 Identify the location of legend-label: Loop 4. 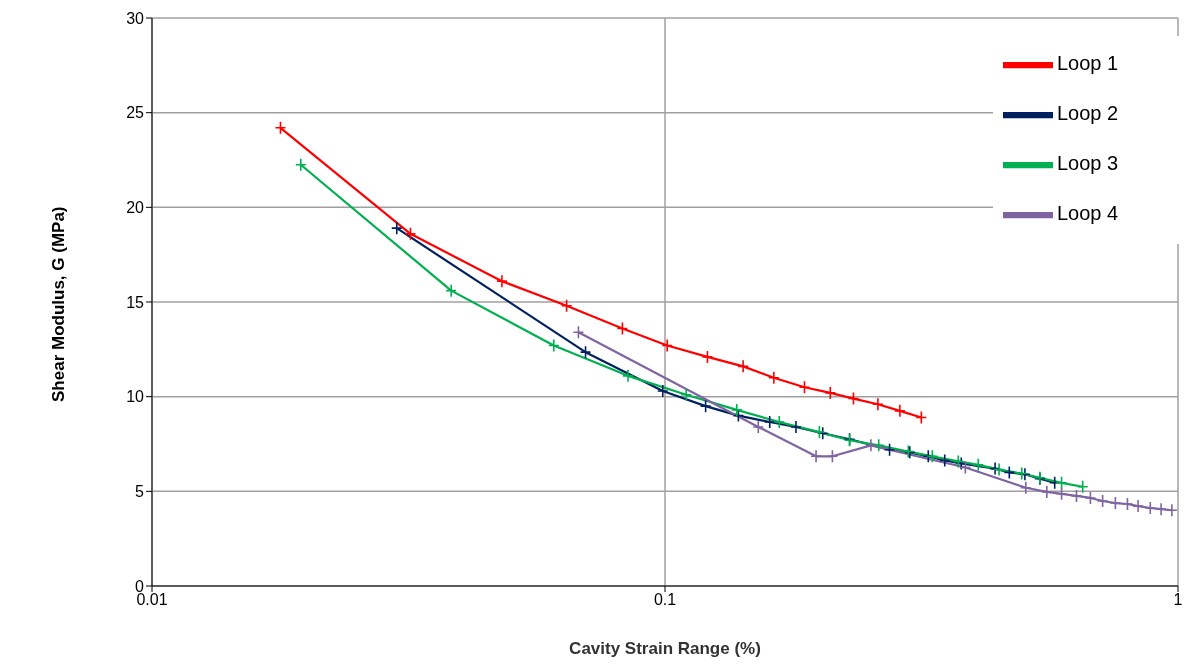
(1088, 213).